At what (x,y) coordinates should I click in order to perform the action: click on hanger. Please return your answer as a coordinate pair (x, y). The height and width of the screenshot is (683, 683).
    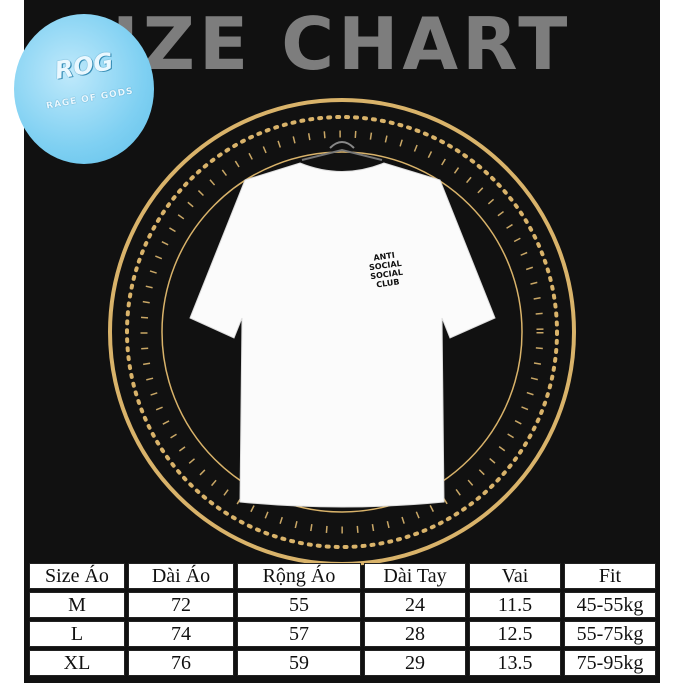
    Looking at the image, I should click on (342, 154).